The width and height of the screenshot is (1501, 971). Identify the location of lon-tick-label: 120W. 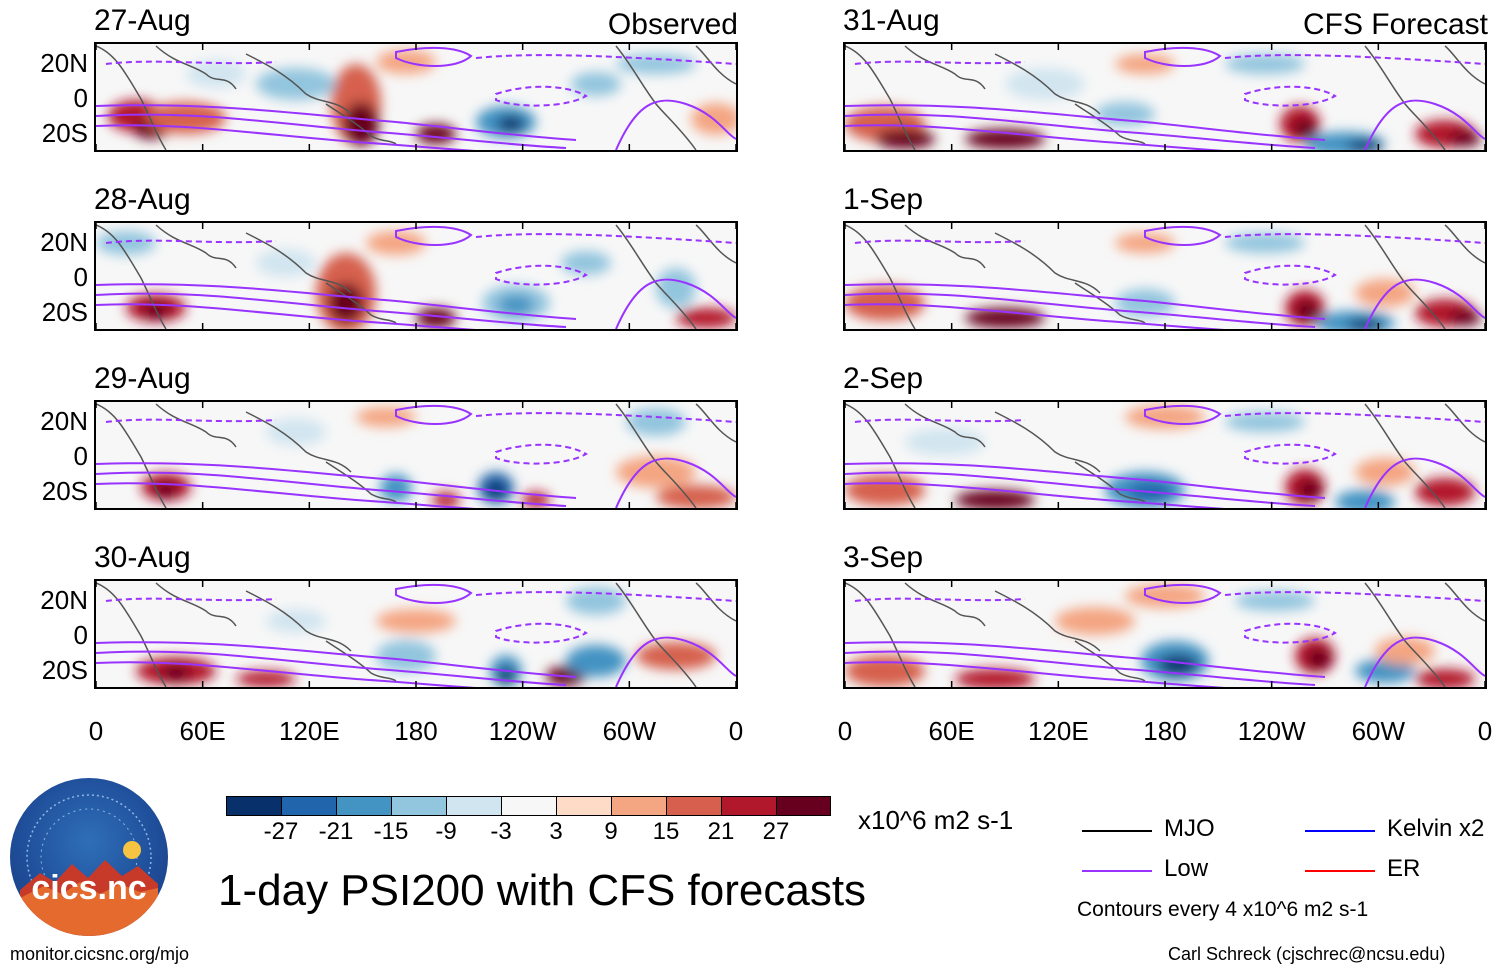
(522, 731).